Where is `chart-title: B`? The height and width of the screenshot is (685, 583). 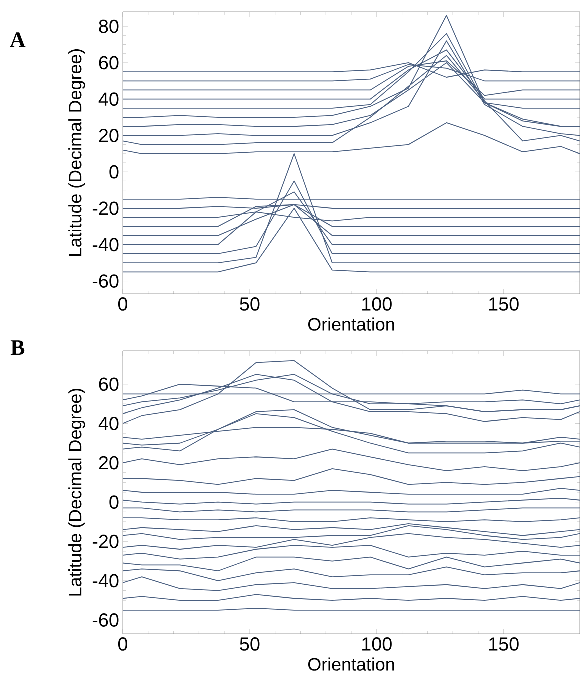 chart-title: B is located at coordinates (17, 348).